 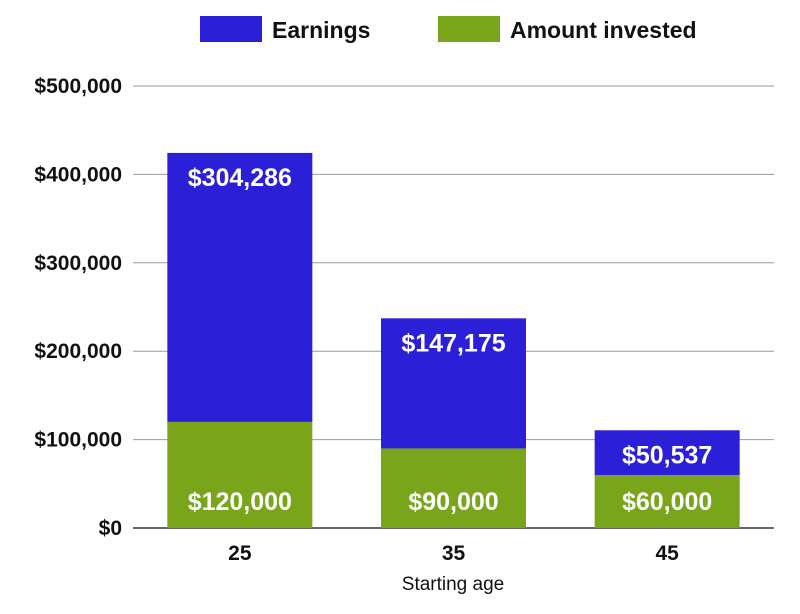 I want to click on data-label: $304,286, so click(x=240, y=178).